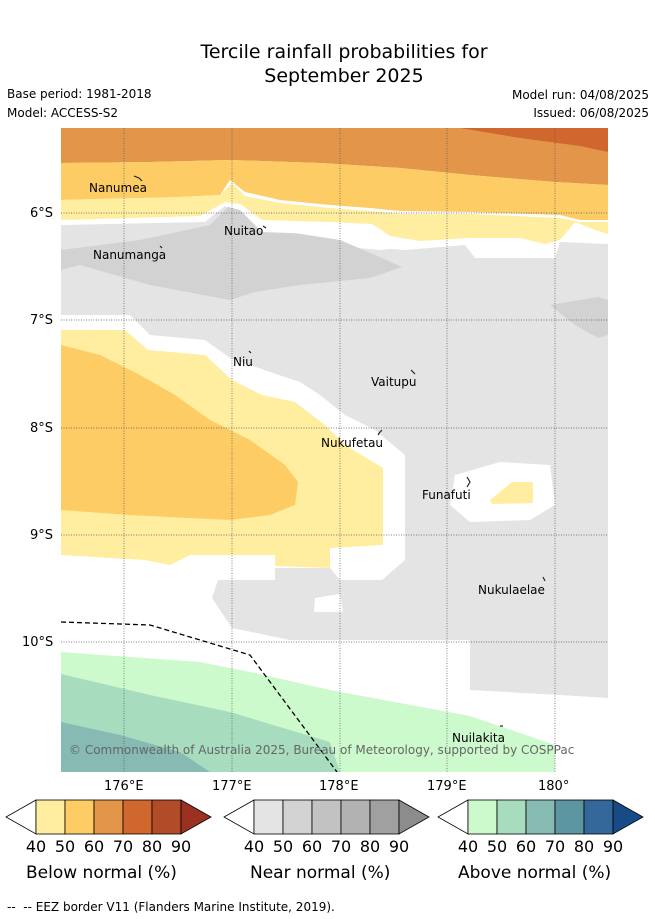 The image size is (655, 919). Describe the element at coordinates (179, 432) in the screenshot. I see `below-normal-50-region-central` at that location.